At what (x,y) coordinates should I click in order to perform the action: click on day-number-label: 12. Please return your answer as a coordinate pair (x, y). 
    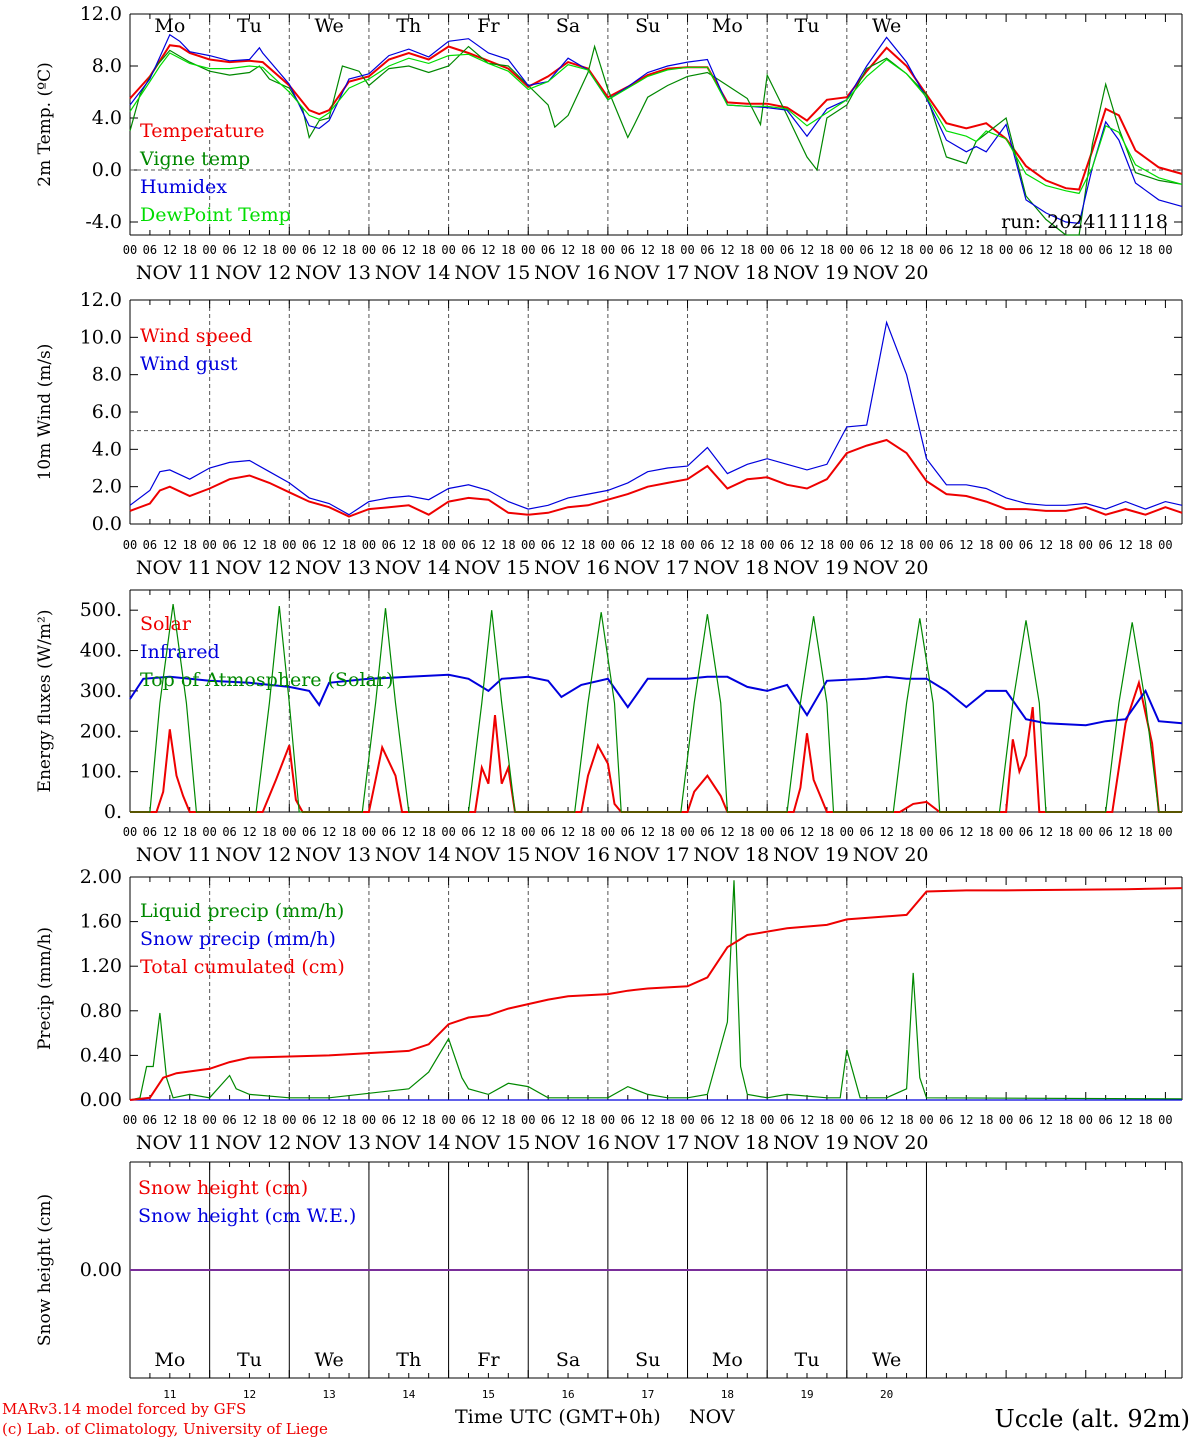
    Looking at the image, I should click on (249, 1394).